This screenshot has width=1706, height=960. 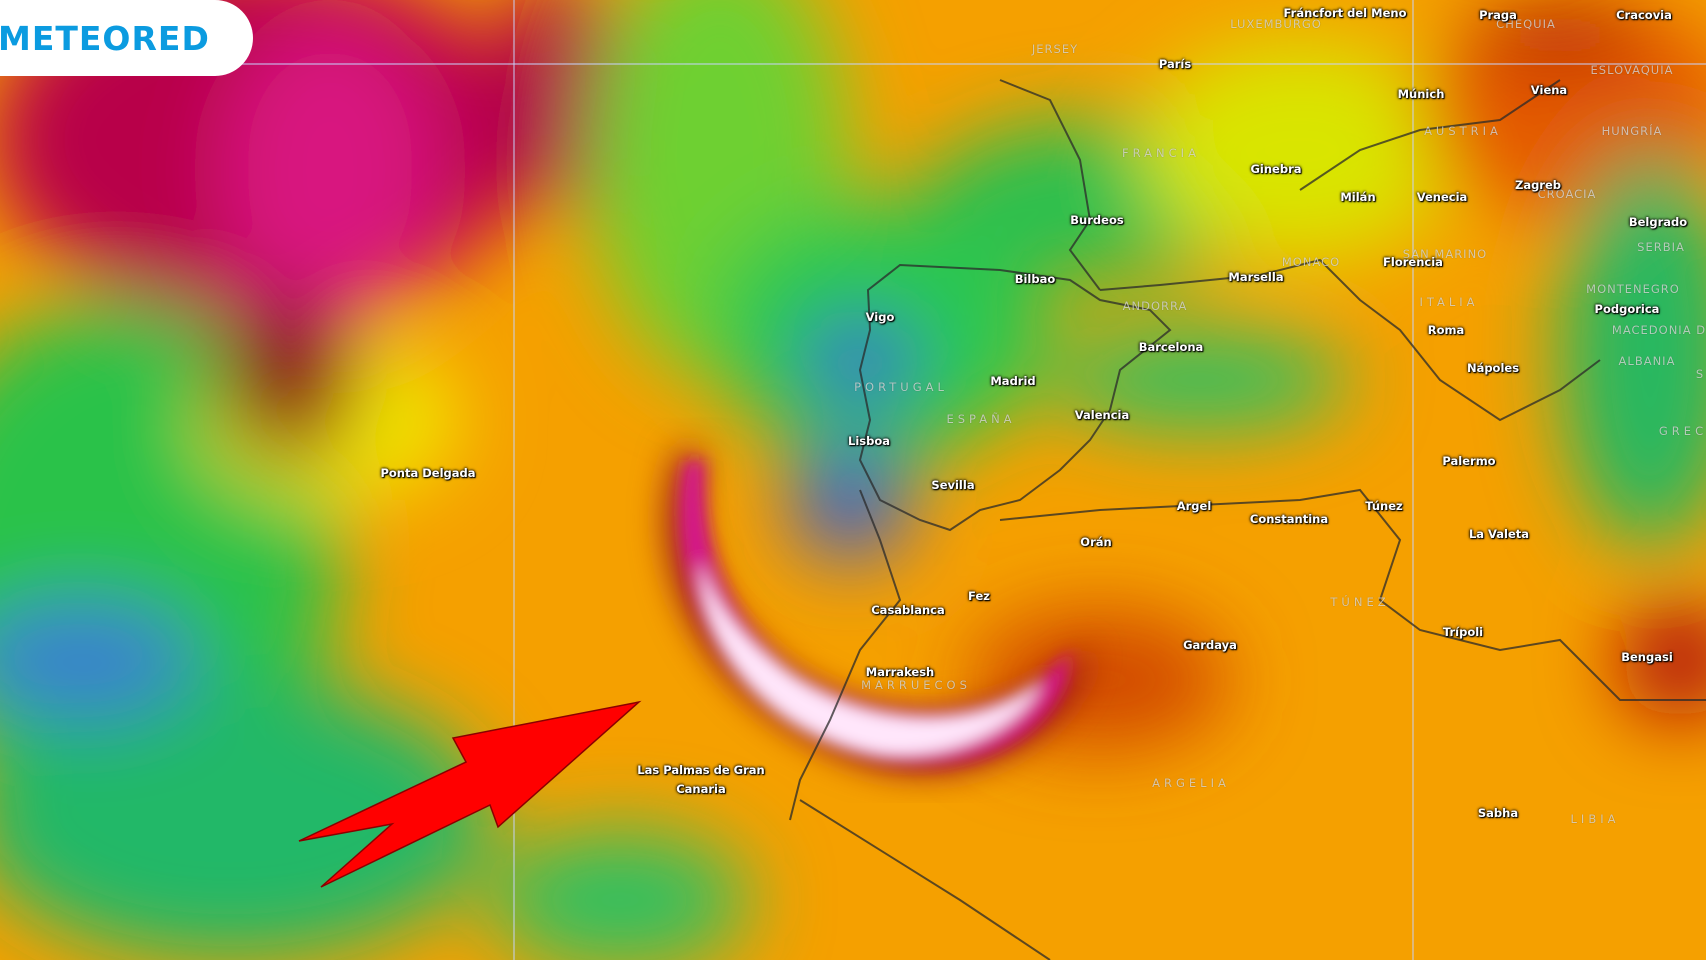 What do you see at coordinates (1463, 632) in the screenshot?
I see `city-label: Trípoli` at bounding box center [1463, 632].